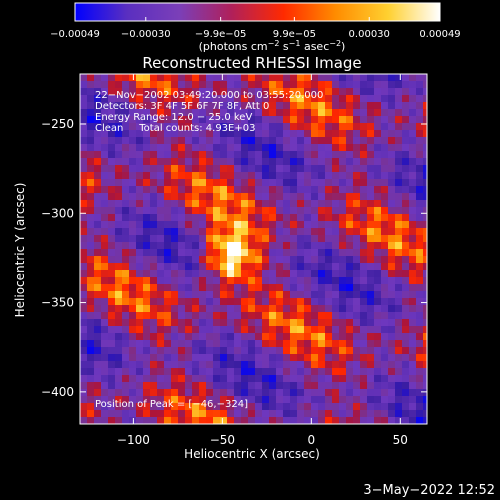 The image size is (500, 500). I want to click on x-tick-label: 0, so click(312, 440).